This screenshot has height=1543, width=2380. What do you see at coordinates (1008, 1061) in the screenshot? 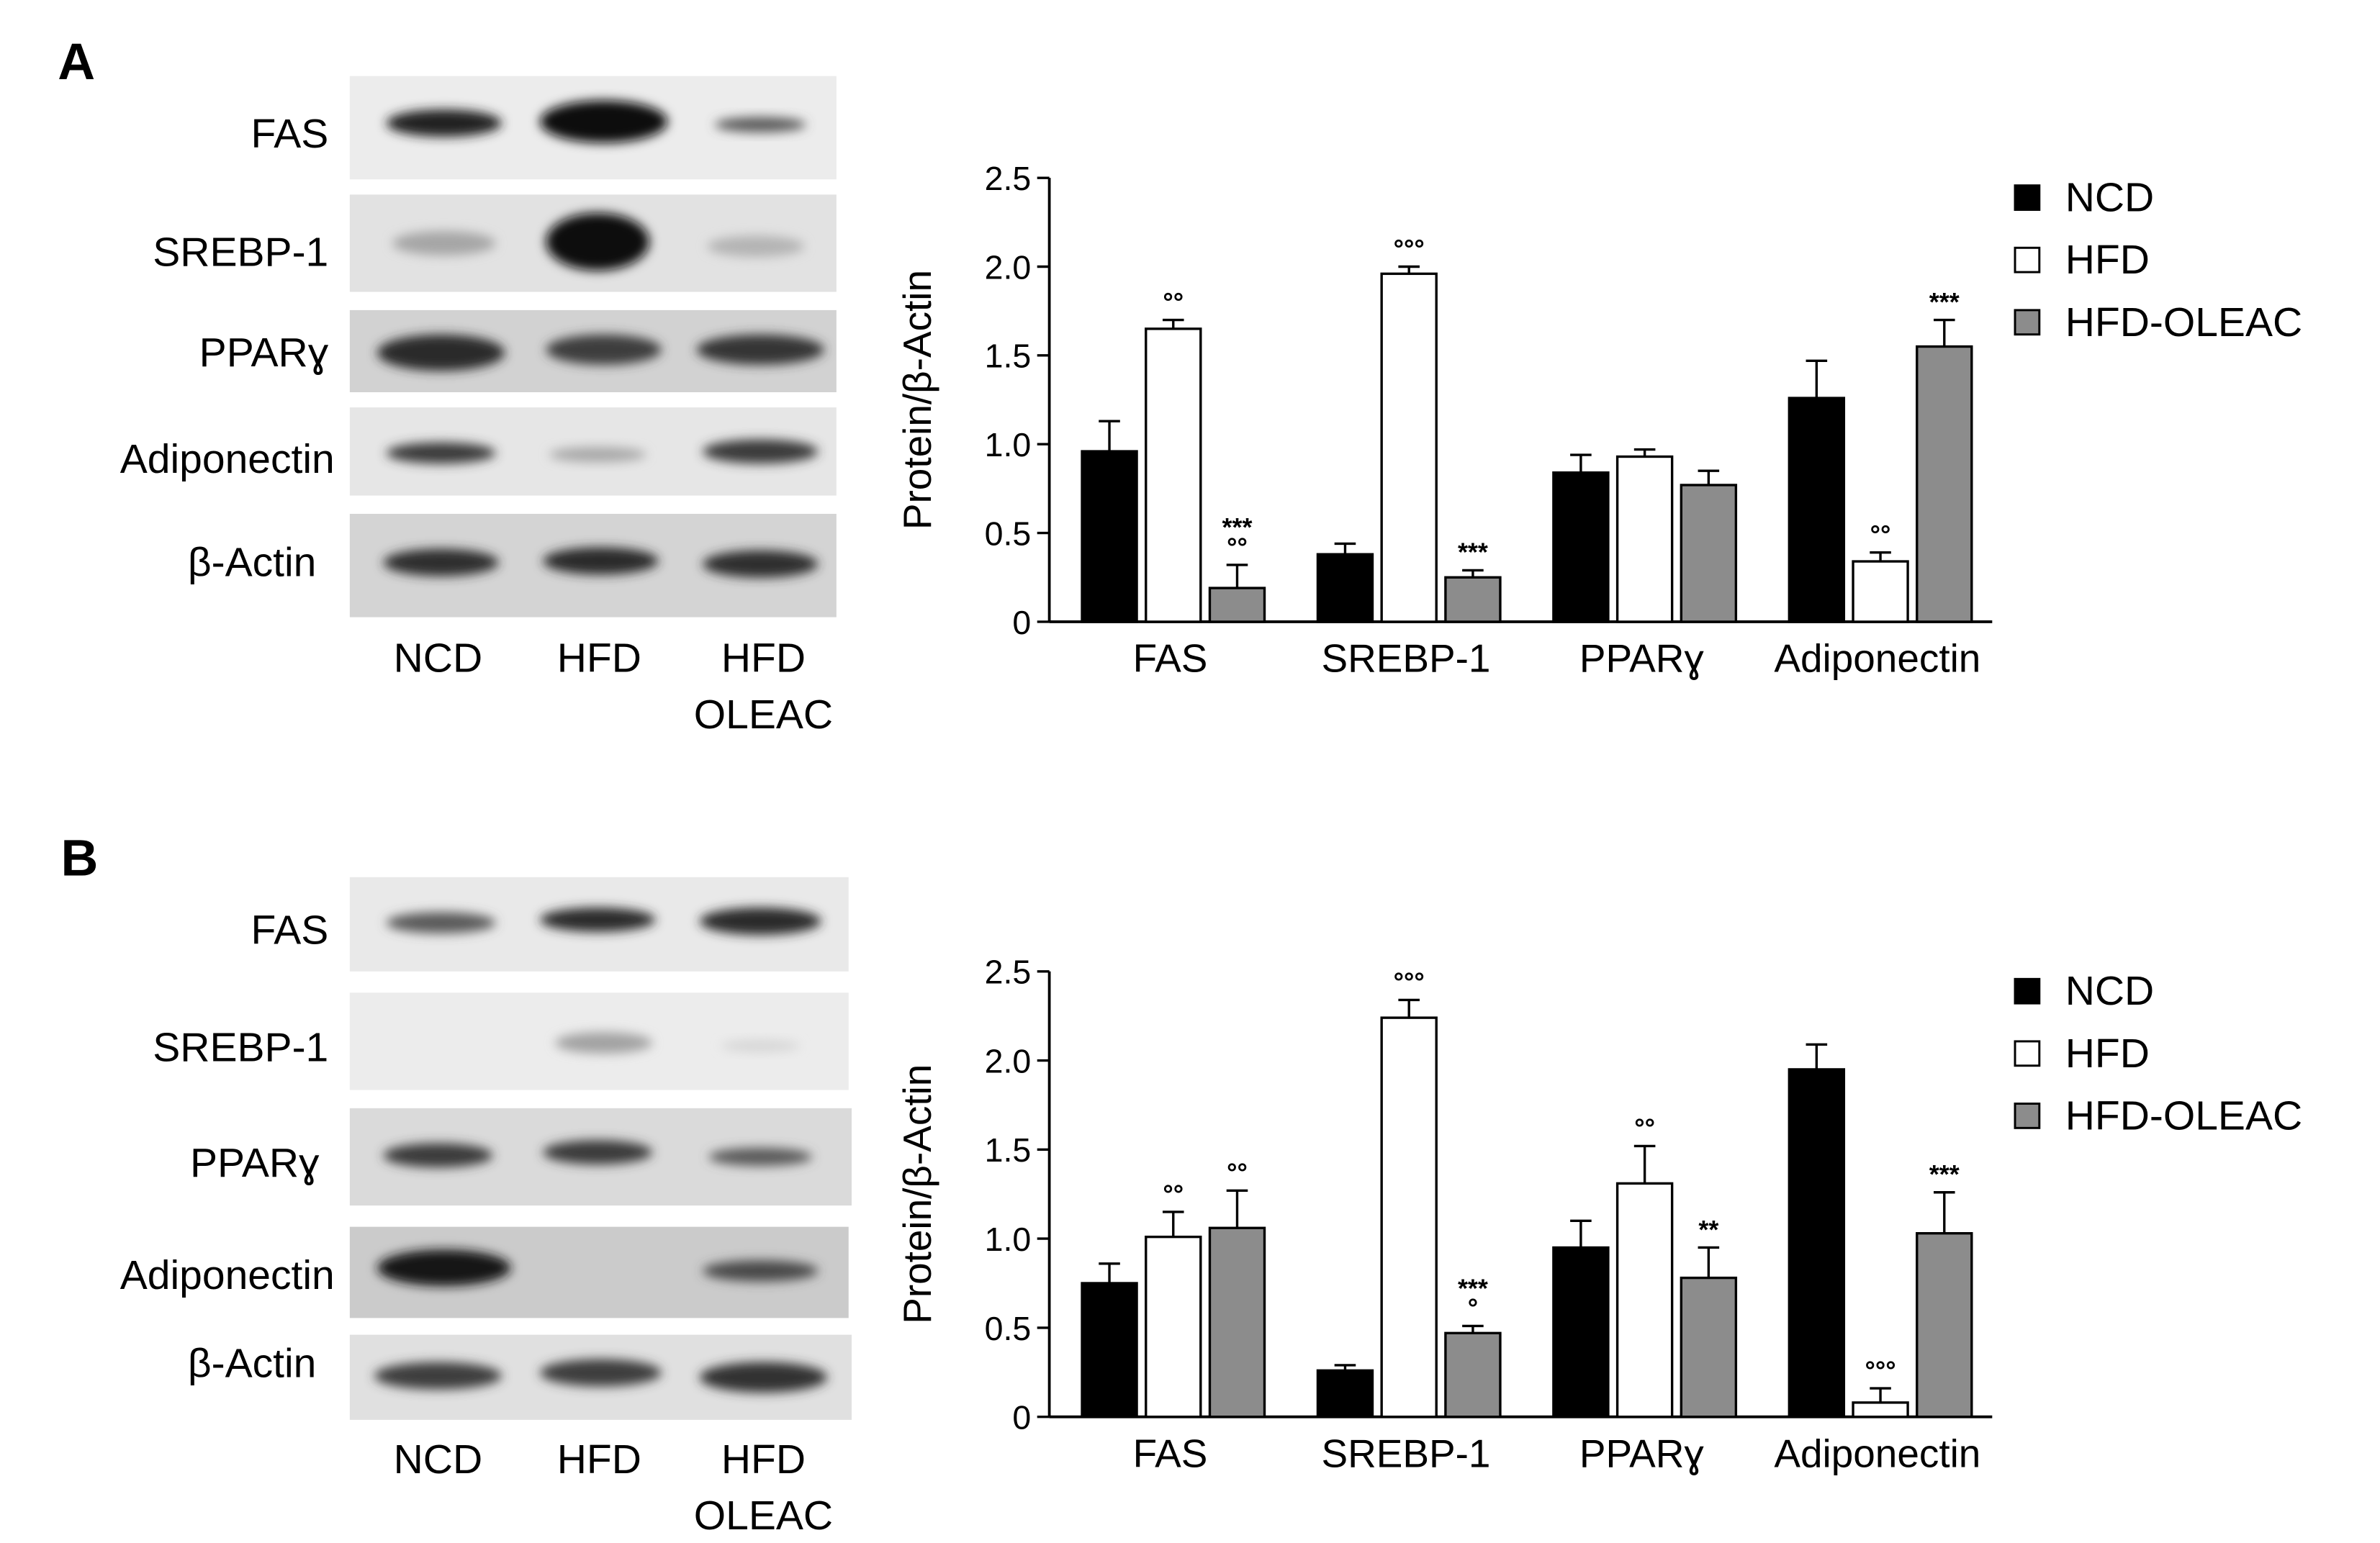
I see `y-tick-label: 2.0` at bounding box center [1008, 1061].